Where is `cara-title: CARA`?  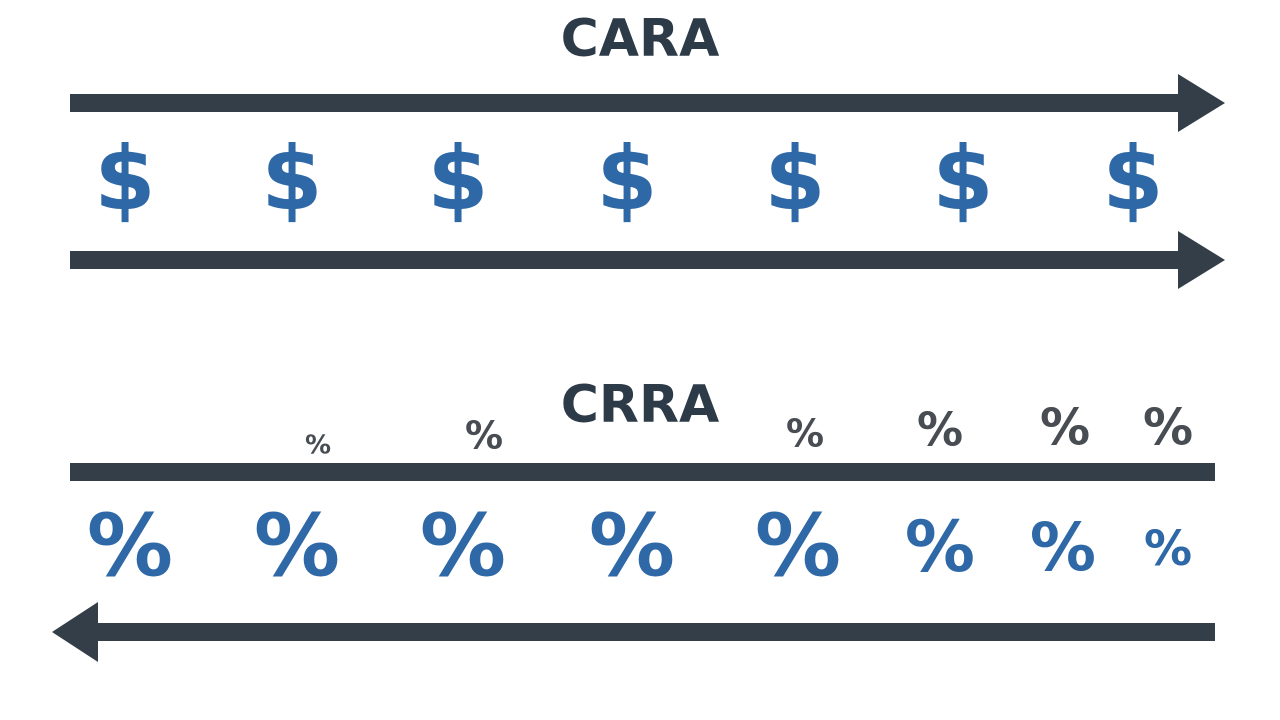 cara-title: CARA is located at coordinates (640, 39).